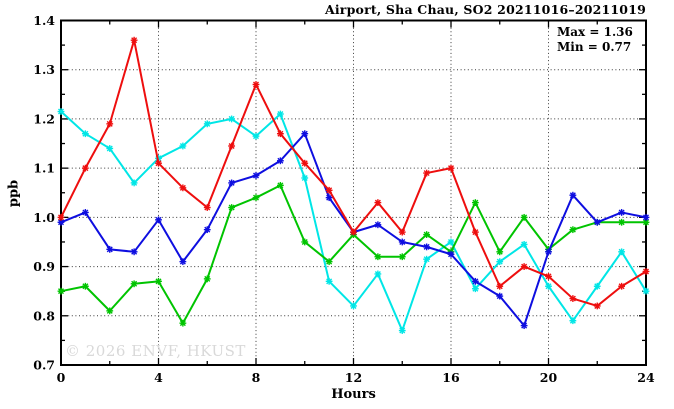 This screenshot has width=674, height=409. Describe the element at coordinates (61, 377) in the screenshot. I see `svg-text: 0` at that location.